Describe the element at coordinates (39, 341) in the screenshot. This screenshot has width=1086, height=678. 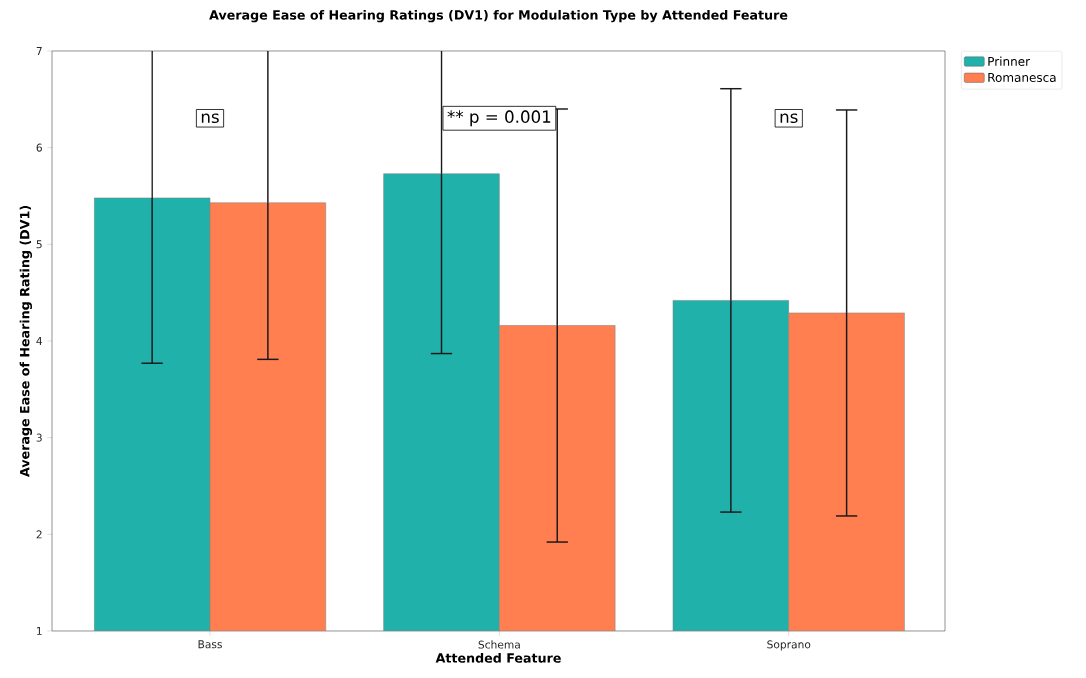
I see `y-tick-label: 4` at that location.